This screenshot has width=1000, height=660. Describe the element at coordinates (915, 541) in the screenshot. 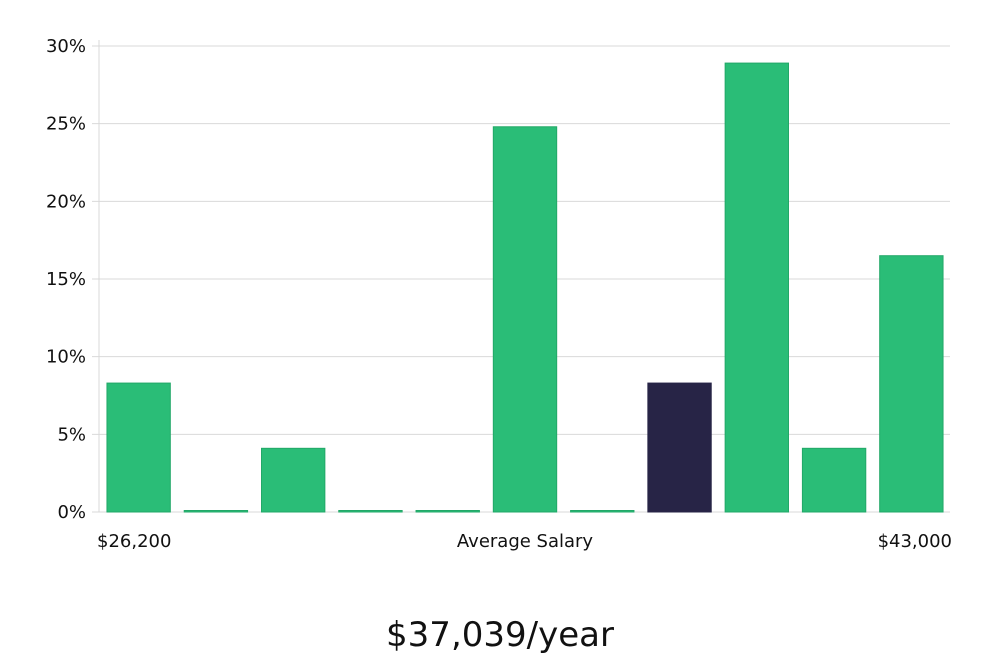

I see `x-max-label: $43,000` at that location.